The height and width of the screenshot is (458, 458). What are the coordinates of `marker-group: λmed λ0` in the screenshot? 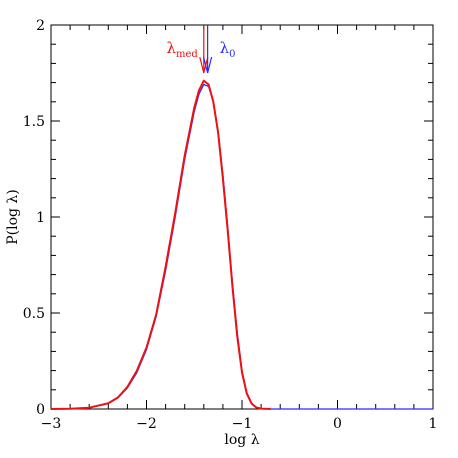 It's located at (201, 49).